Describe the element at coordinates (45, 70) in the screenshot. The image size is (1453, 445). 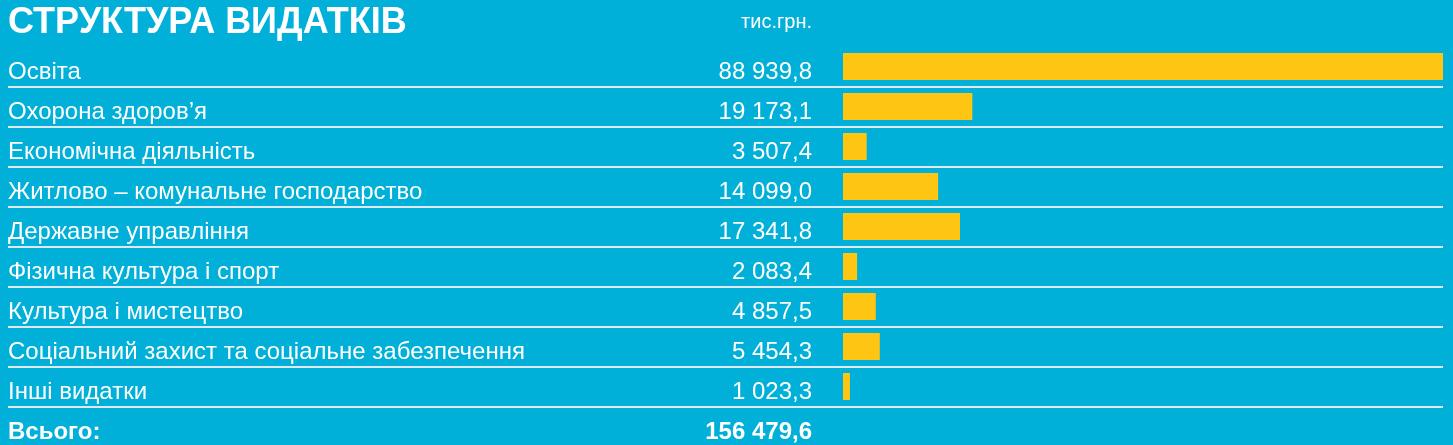
I see `y-tick-label: Освіта` at that location.